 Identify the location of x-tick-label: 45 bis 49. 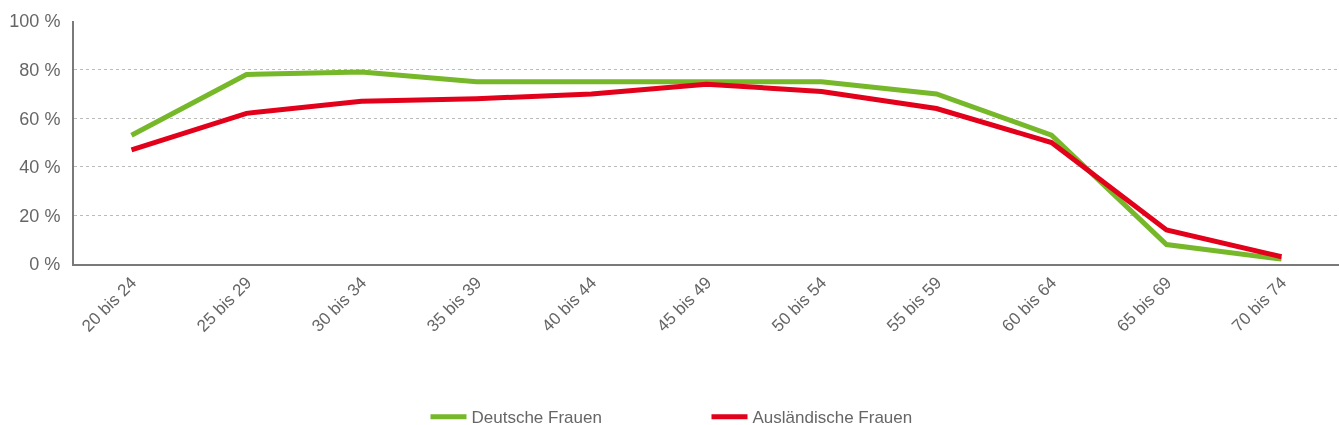
(684, 304).